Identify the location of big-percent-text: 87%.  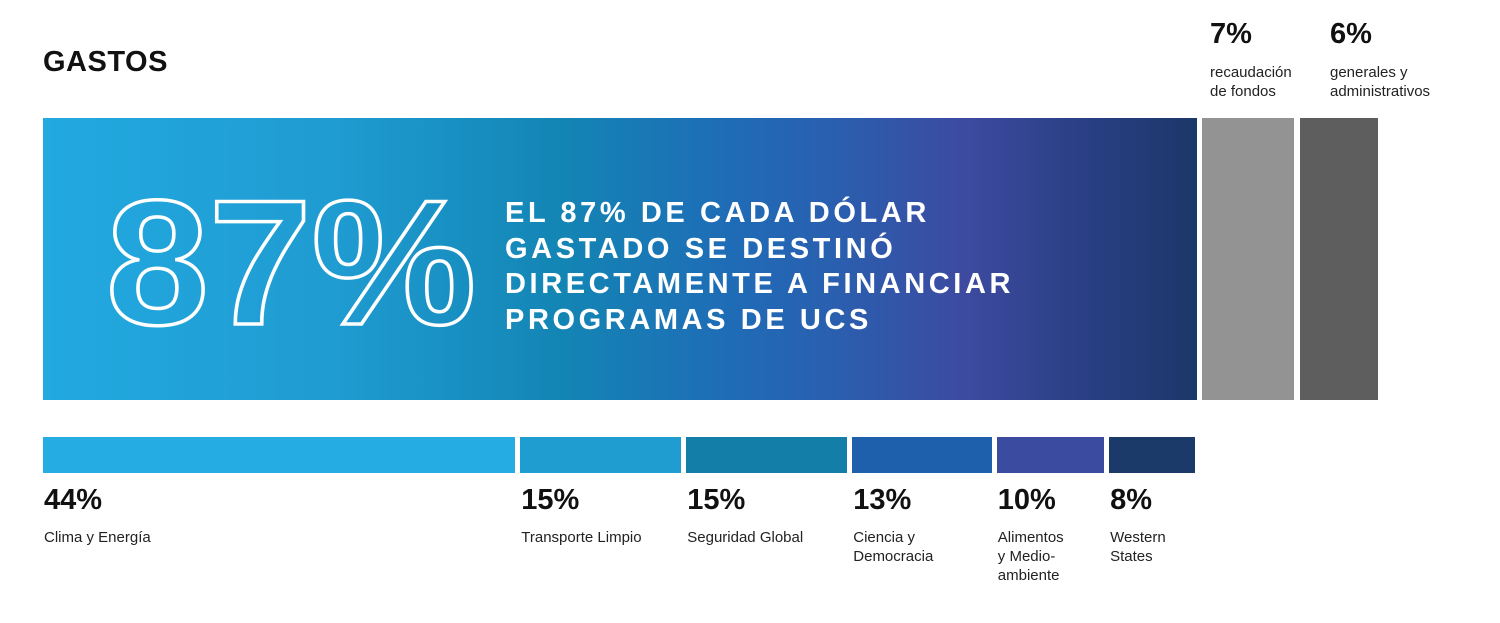
(291, 262).